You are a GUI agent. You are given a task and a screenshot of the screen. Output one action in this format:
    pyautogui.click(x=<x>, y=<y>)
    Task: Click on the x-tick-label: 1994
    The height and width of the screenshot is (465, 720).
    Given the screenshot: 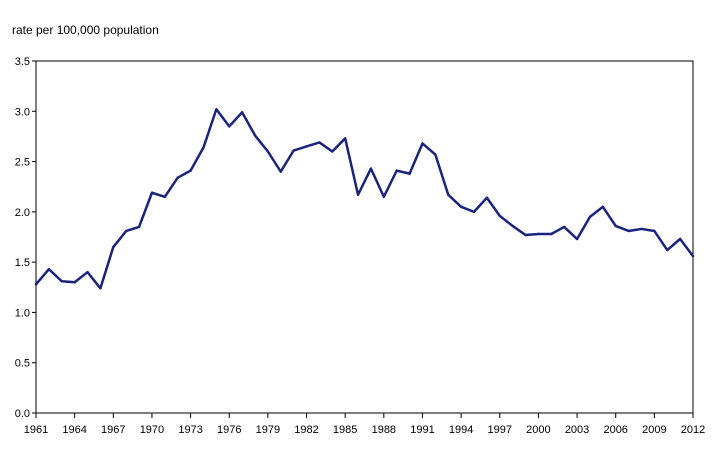 What is the action you would take?
    pyautogui.click(x=461, y=430)
    